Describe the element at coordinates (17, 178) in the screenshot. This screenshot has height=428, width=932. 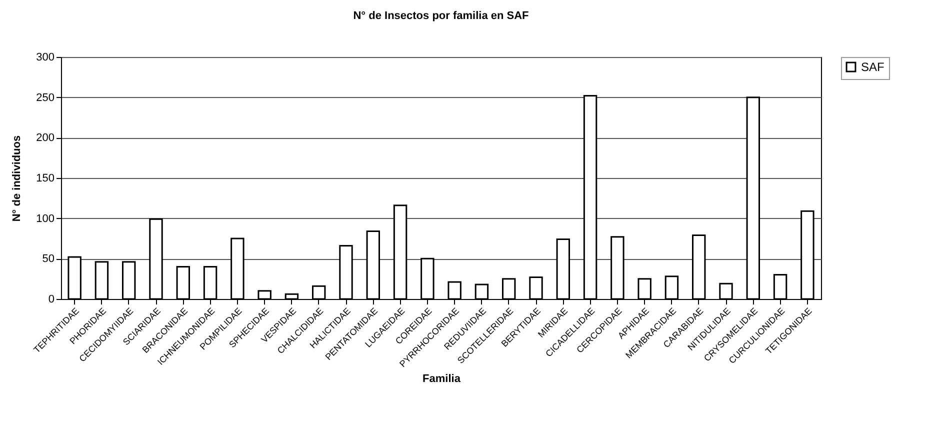
I see `y-axis-title: N° de individuos` at that location.